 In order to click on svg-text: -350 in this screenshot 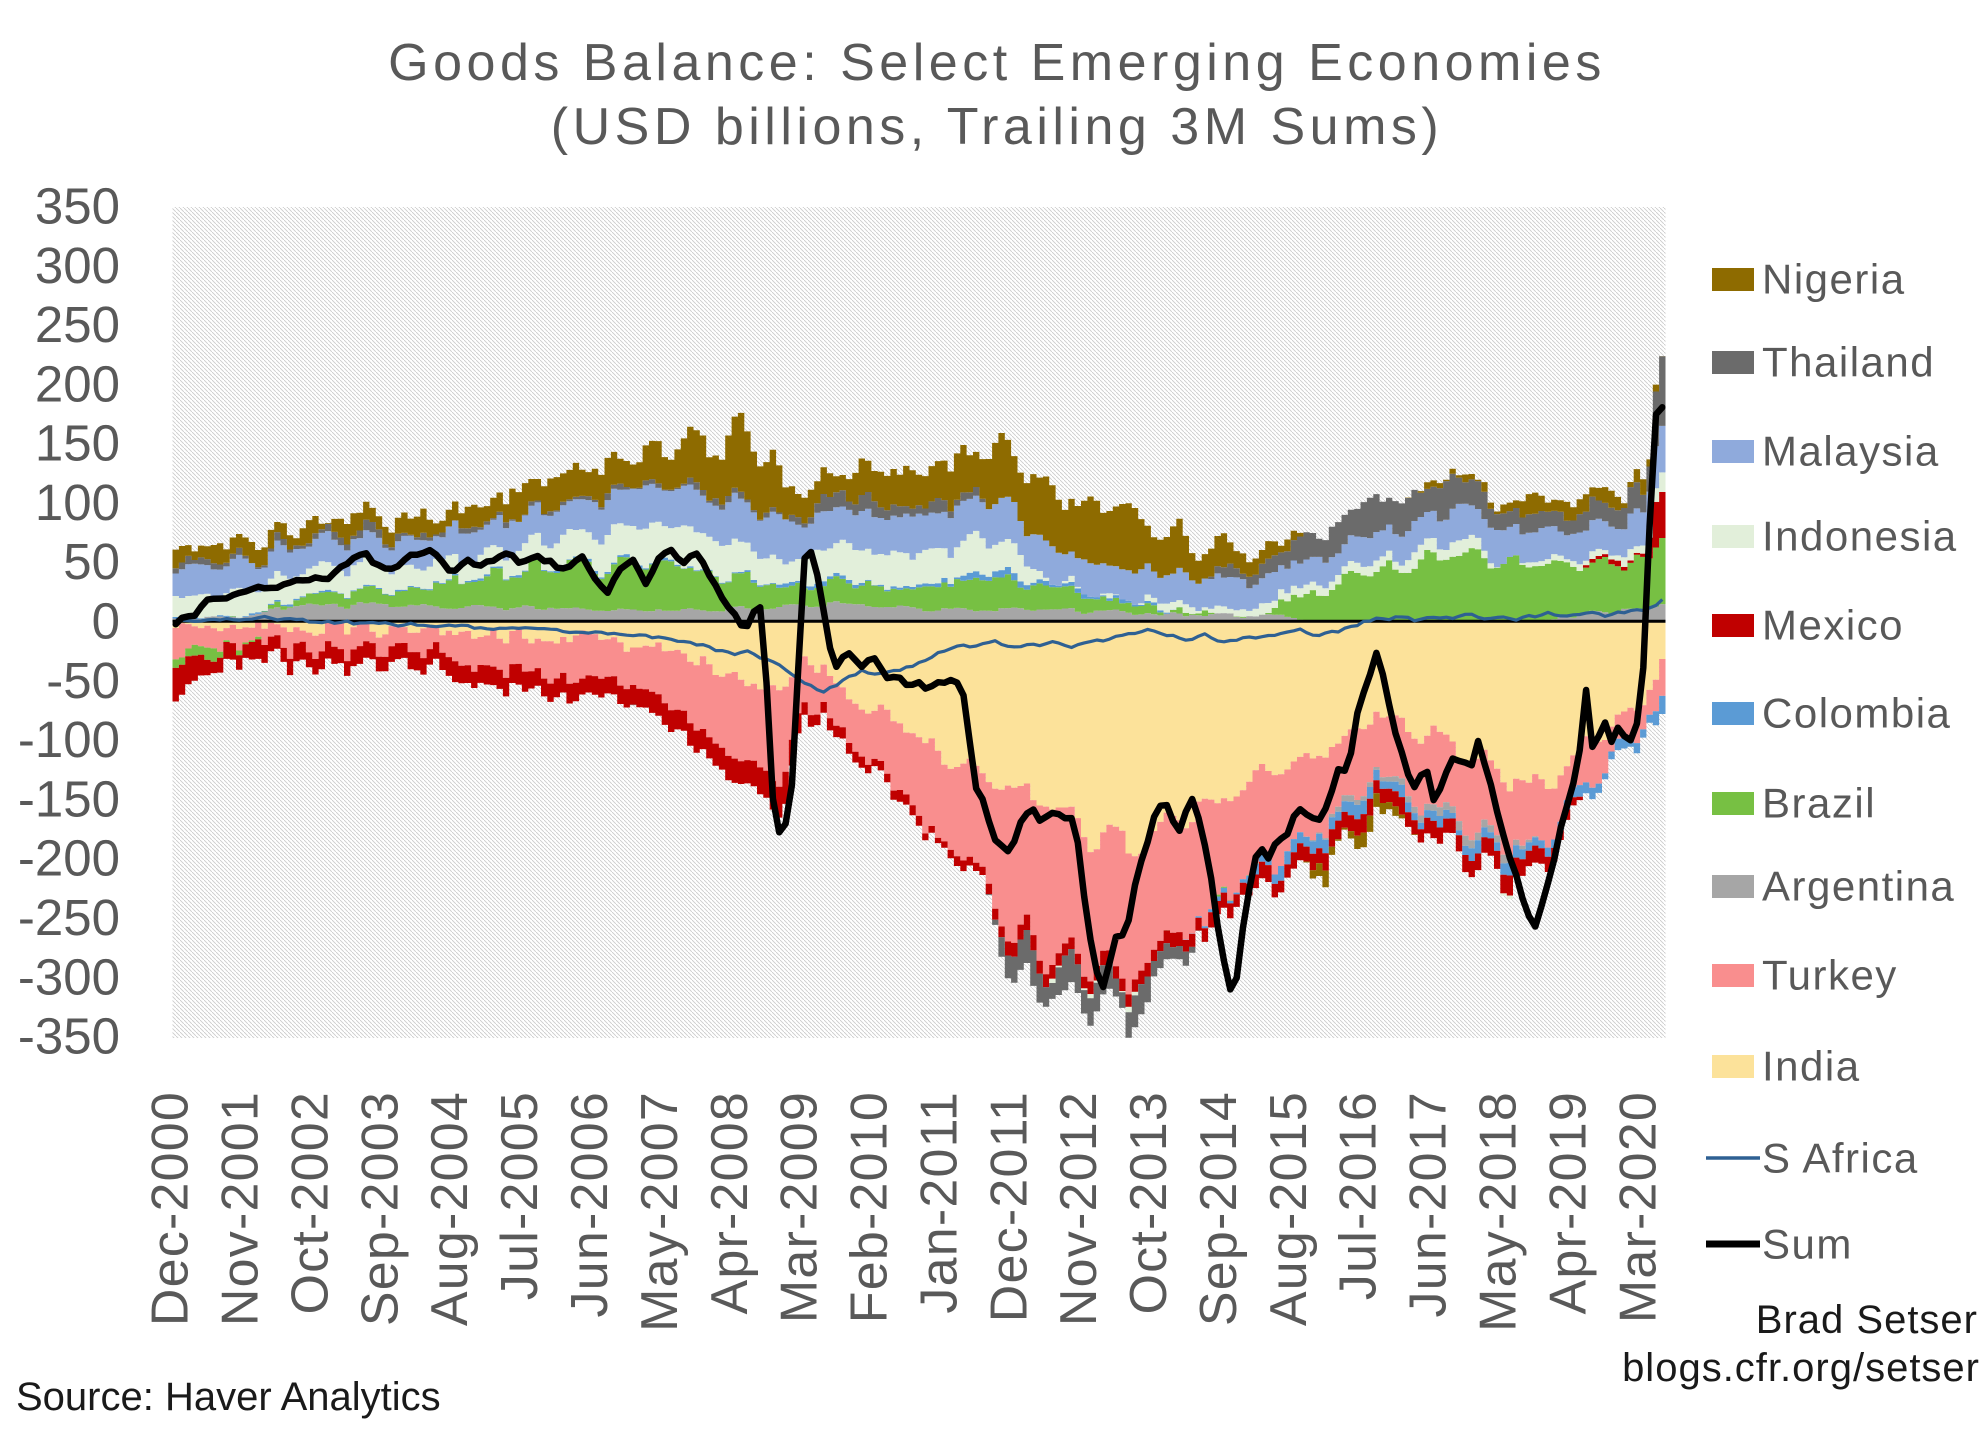, I will do `click(69, 1036)`.